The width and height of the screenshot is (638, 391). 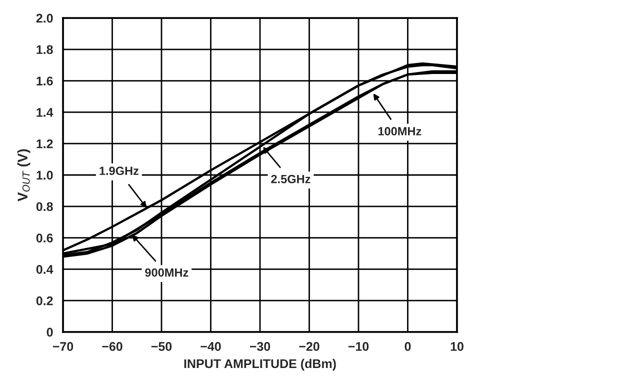 I want to click on y-tick-label: 1.8, so click(x=44, y=49).